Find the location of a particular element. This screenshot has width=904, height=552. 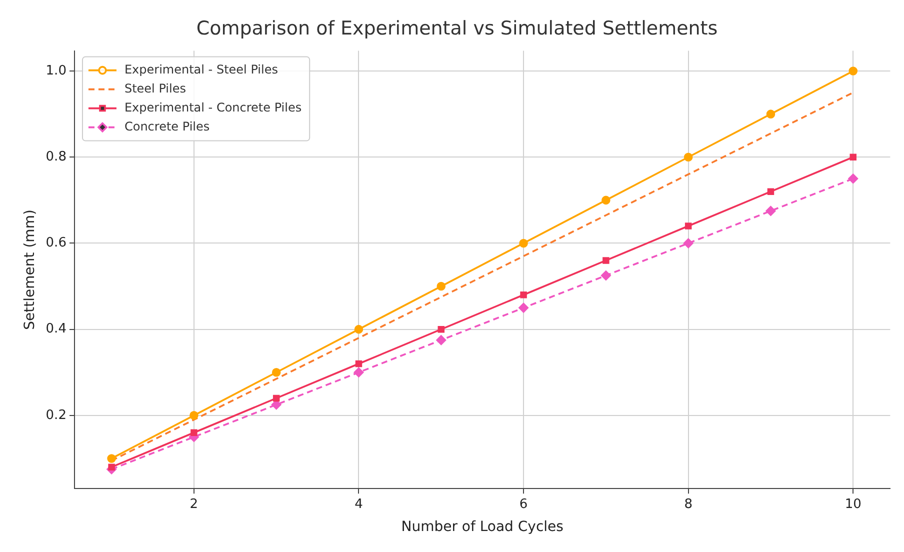

y-tick-label: 0.6 is located at coordinates (56, 243).